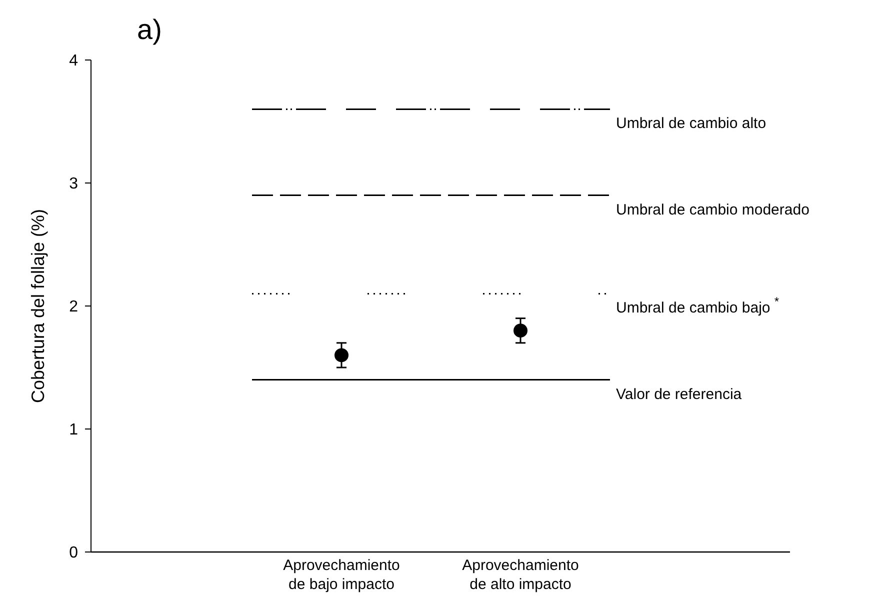  I want to click on ref-line-label: Umbral de cambio moderado, so click(713, 209).